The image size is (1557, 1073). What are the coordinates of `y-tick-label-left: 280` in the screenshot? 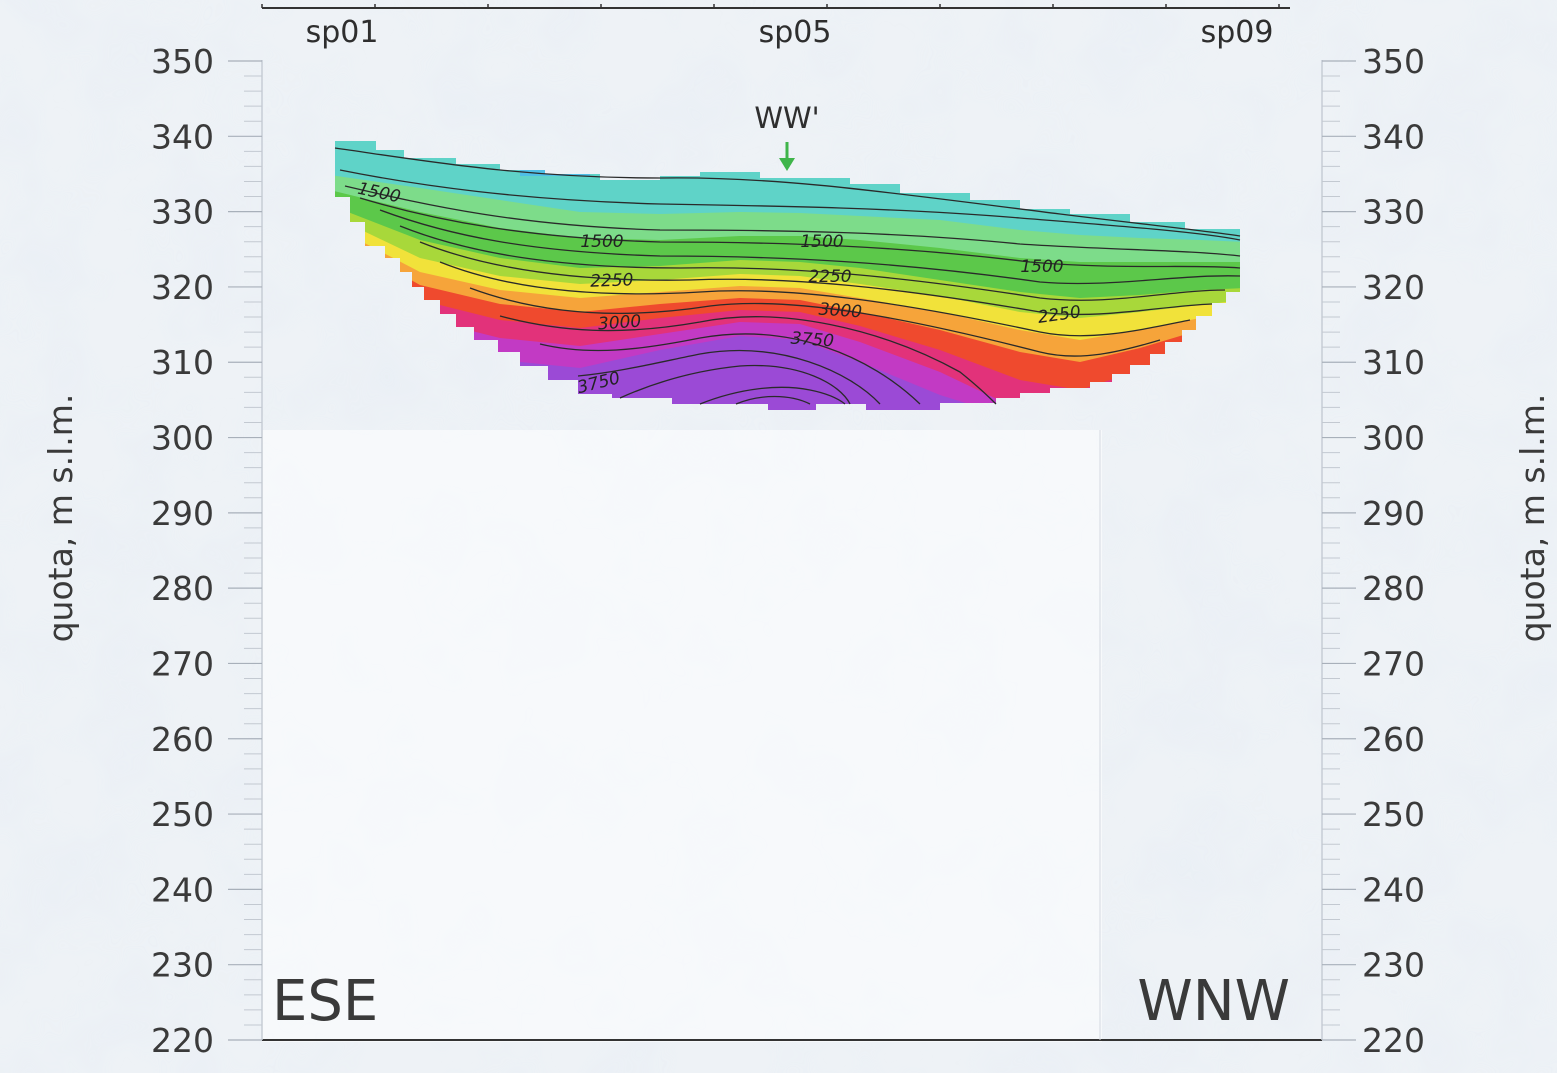 It's located at (182, 588).